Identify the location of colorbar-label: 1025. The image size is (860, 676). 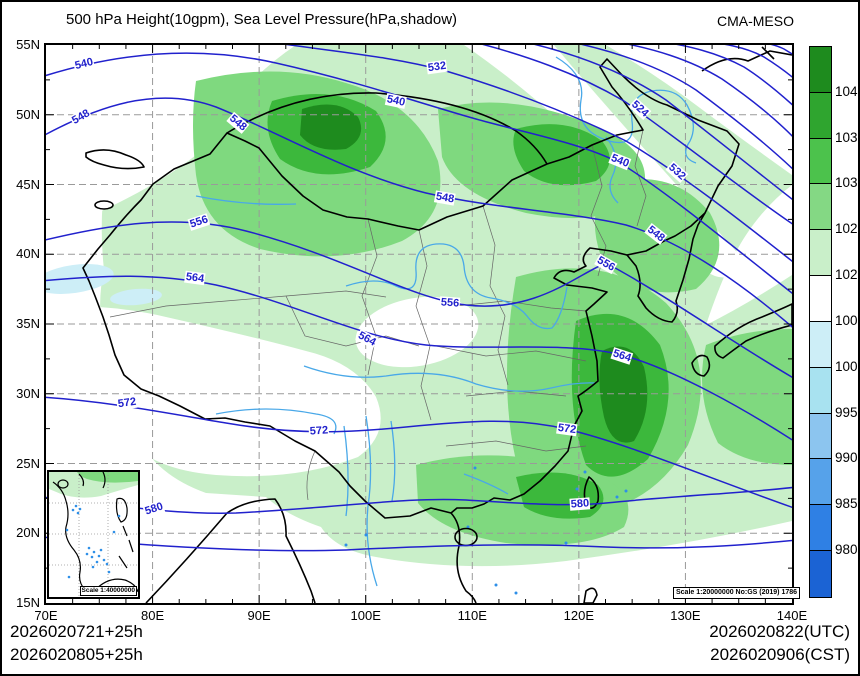
(846, 229).